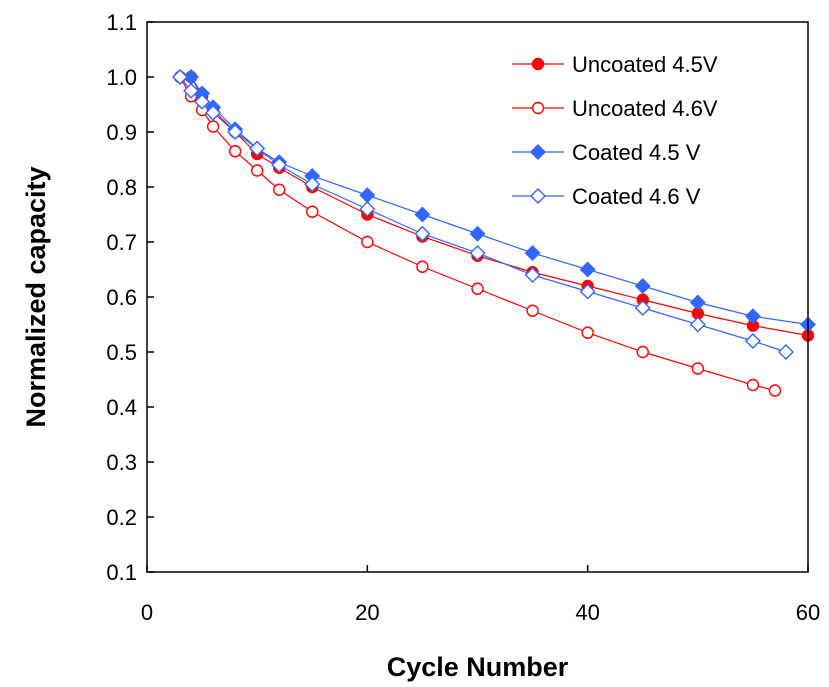  I want to click on x-tick-label: 0, so click(147, 612).